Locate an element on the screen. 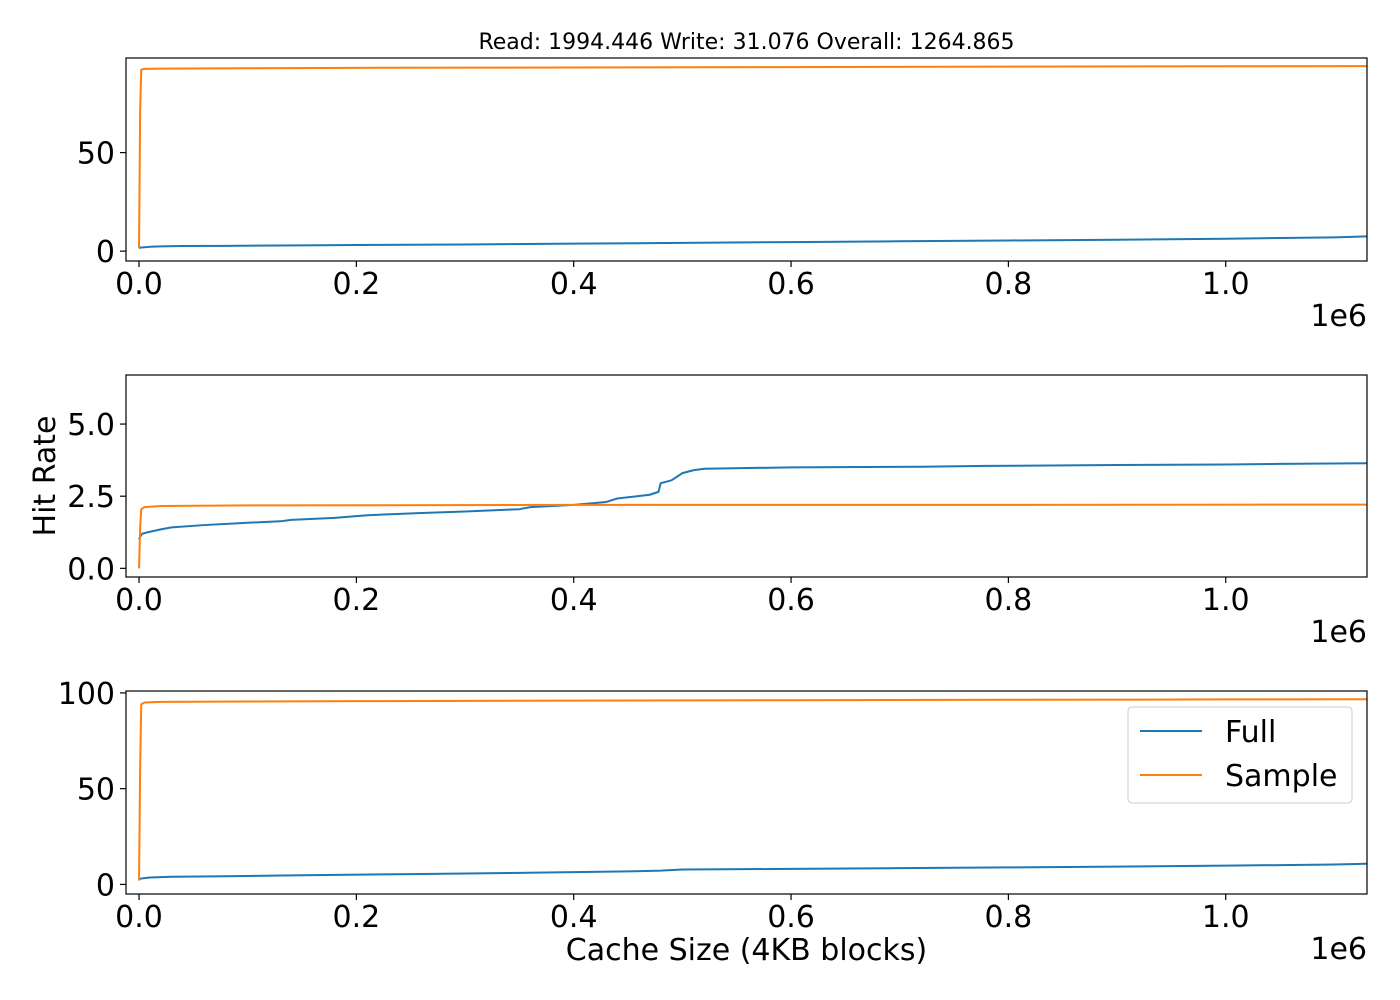  y-axis-label: Hit Rate is located at coordinates (45, 476).